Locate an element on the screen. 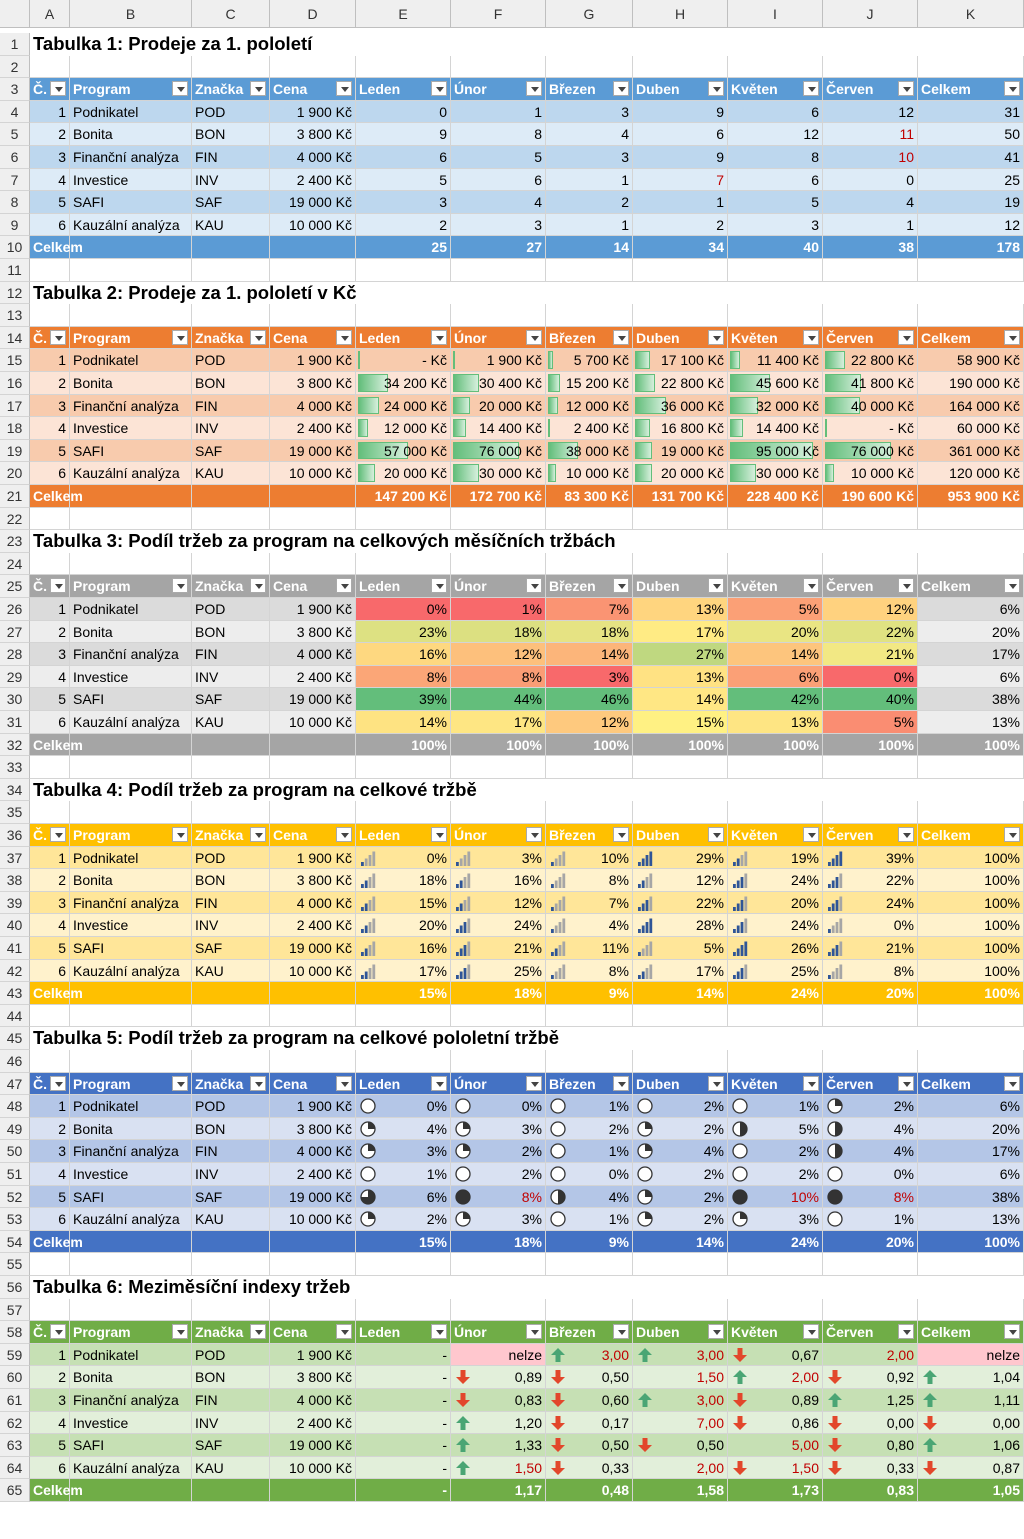 The image size is (1024, 1539). value-cell: 3% is located at coordinates (498, 1129).